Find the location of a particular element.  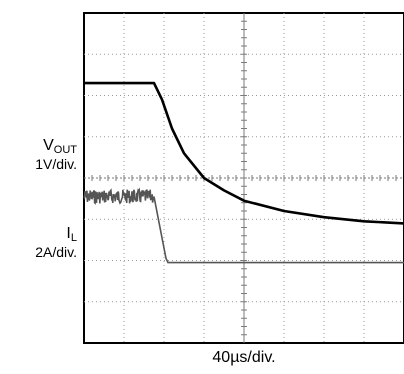

vout-subscript: OUT is located at coordinates (65, 150).